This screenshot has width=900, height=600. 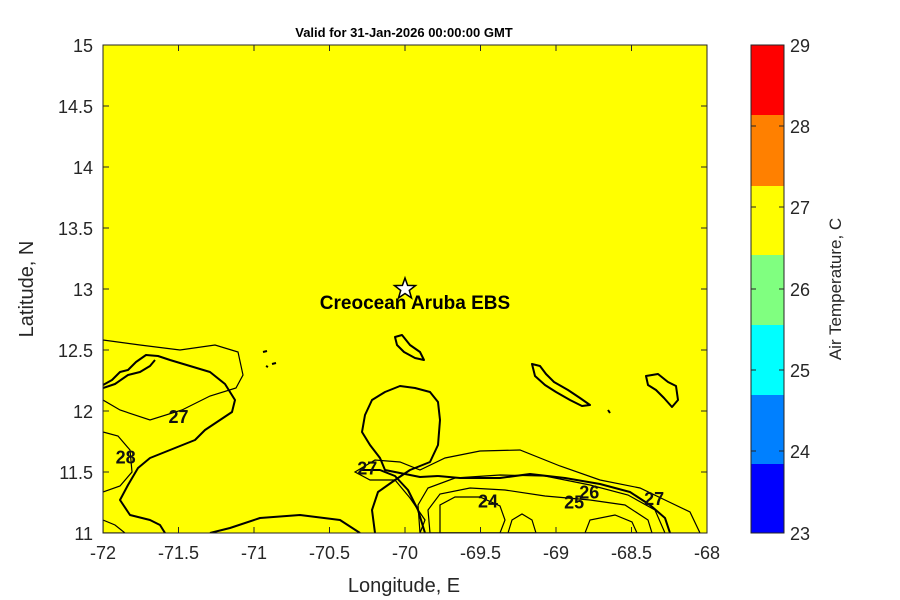 What do you see at coordinates (83, 168) in the screenshot?
I see `y-tick-label: 14` at bounding box center [83, 168].